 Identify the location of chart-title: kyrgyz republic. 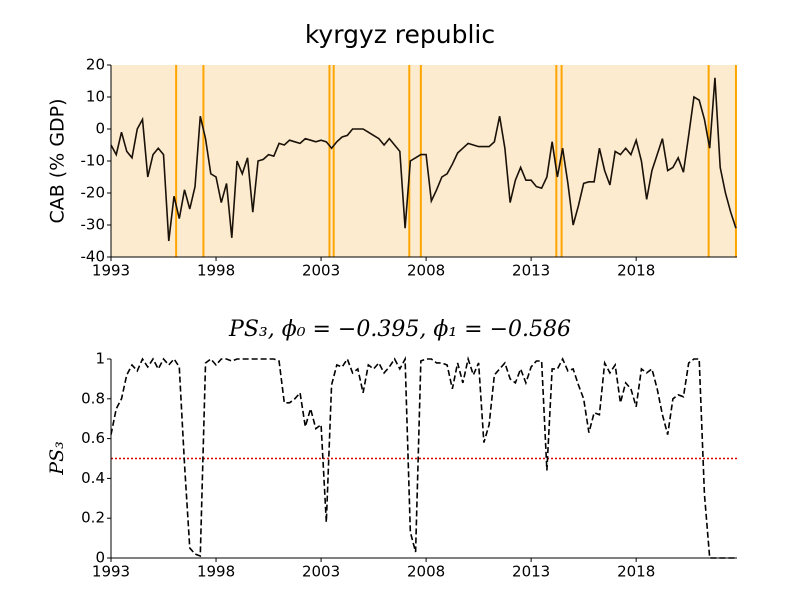
(400, 34).